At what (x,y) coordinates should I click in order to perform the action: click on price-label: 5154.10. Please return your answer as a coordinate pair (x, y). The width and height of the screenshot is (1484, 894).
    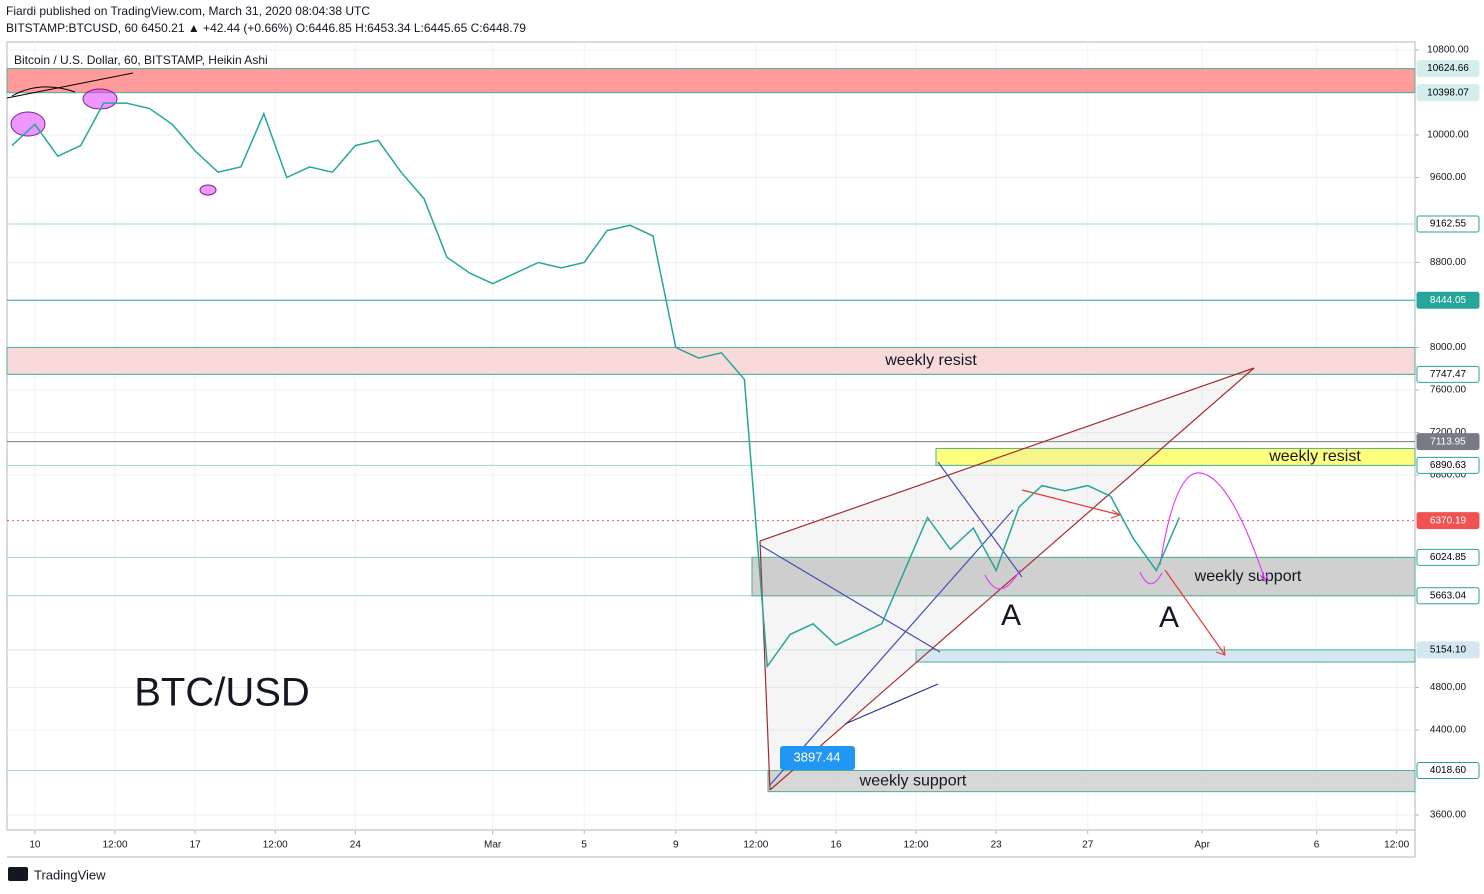
    Looking at the image, I should click on (1448, 650).